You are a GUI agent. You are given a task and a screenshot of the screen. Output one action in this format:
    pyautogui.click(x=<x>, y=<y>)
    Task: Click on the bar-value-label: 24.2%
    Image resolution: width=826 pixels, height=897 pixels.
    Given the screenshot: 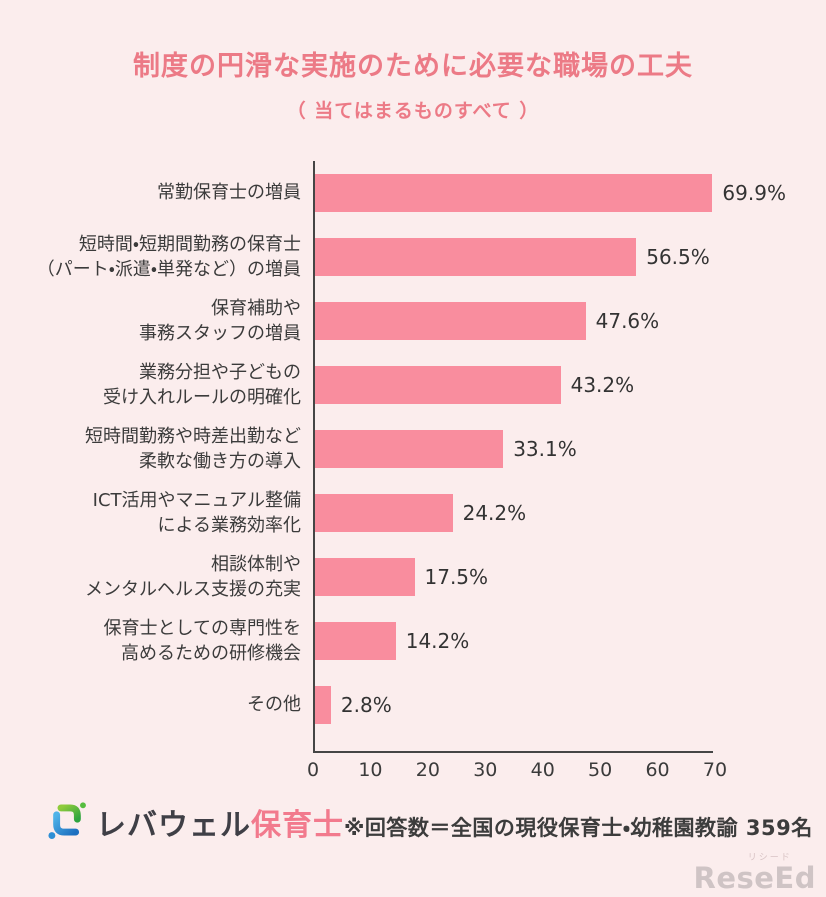 What is the action you would take?
    pyautogui.click(x=494, y=513)
    